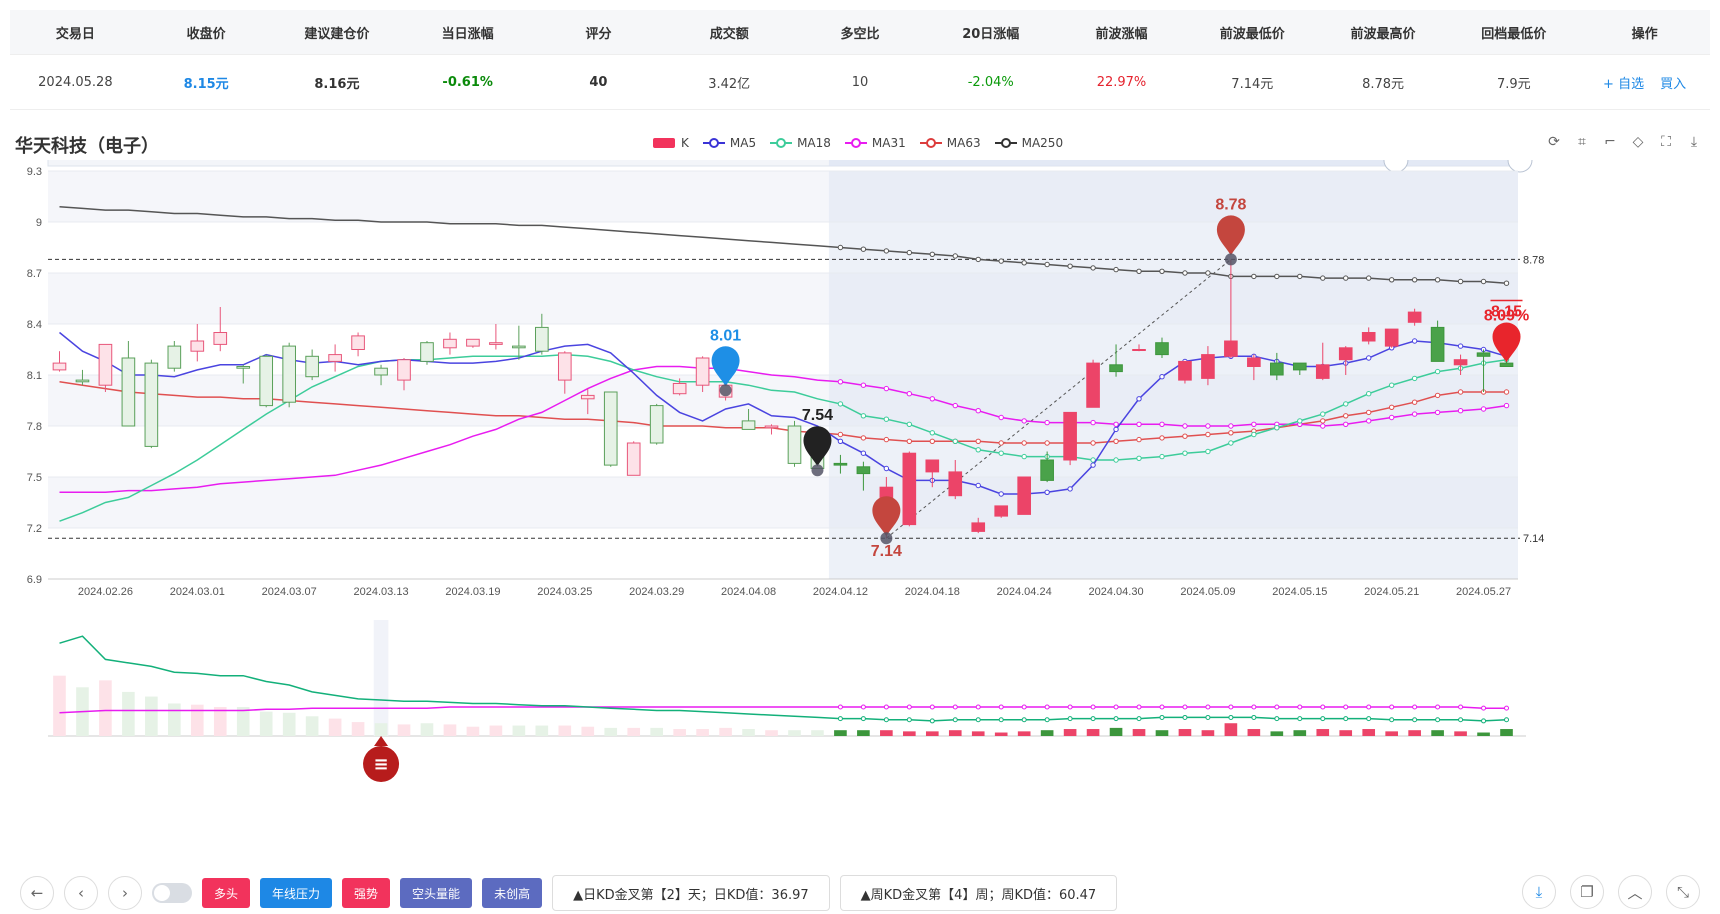 The height and width of the screenshot is (914, 1720). Describe the element at coordinates (1506, 333) in the screenshot. I see `annotation-pin: 8.15` at that location.